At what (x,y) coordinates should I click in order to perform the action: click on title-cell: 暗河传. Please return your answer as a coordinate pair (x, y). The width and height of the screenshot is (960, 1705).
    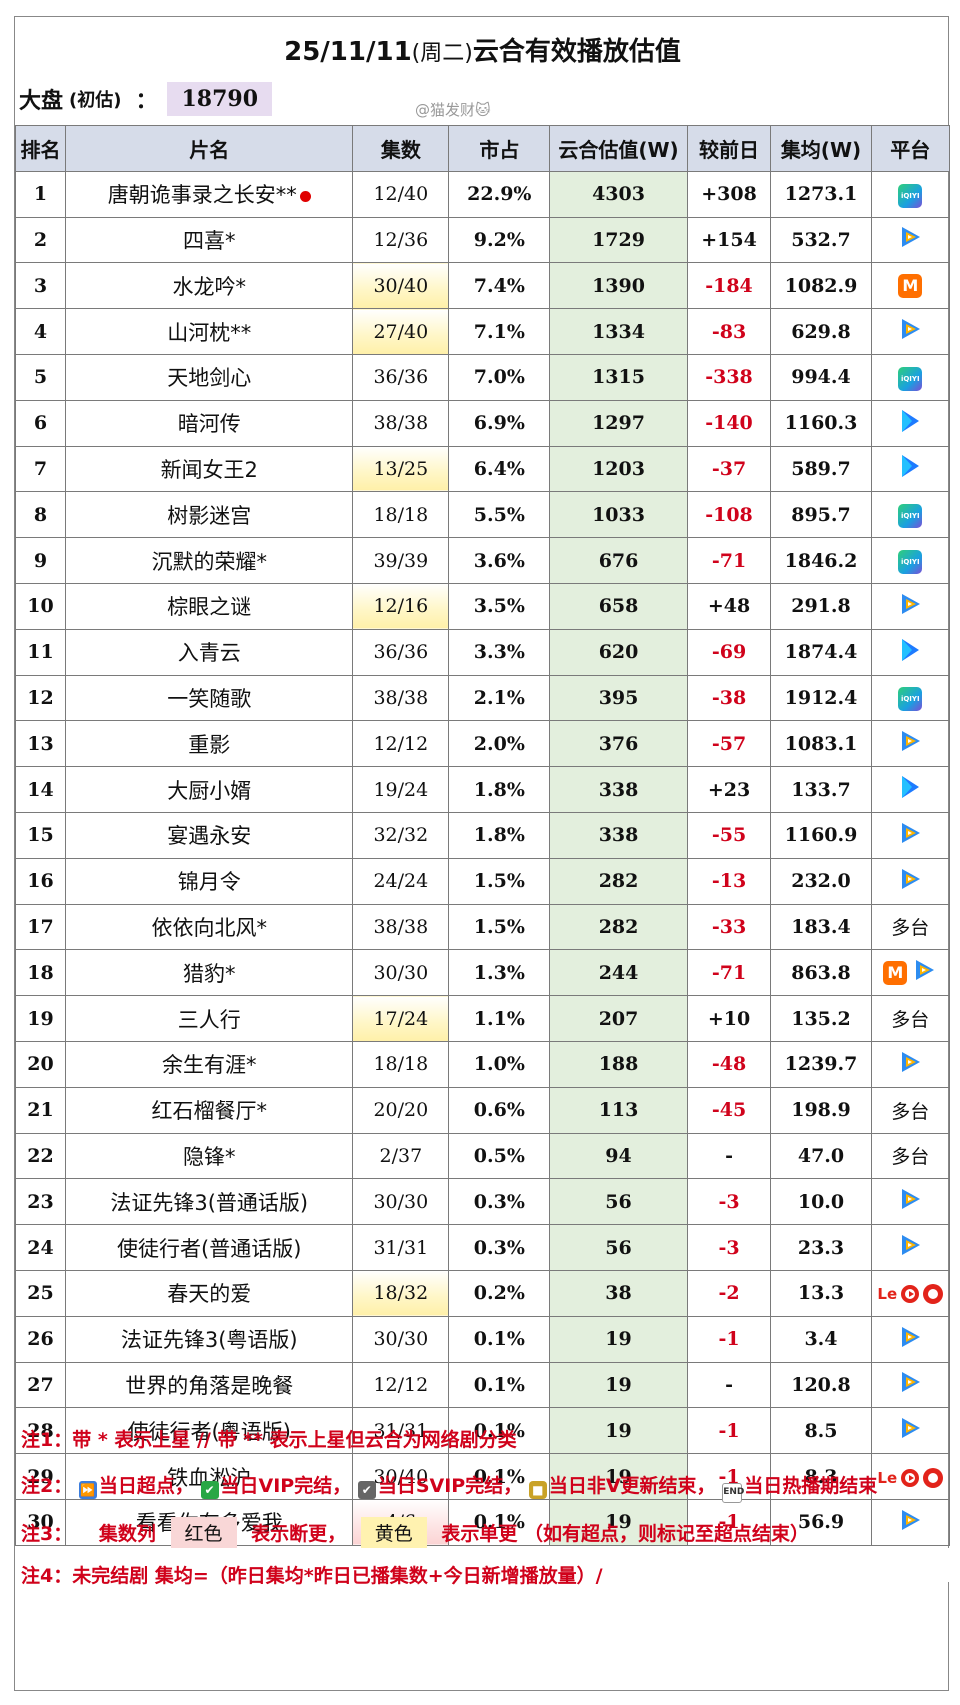
    Looking at the image, I should click on (209, 423).